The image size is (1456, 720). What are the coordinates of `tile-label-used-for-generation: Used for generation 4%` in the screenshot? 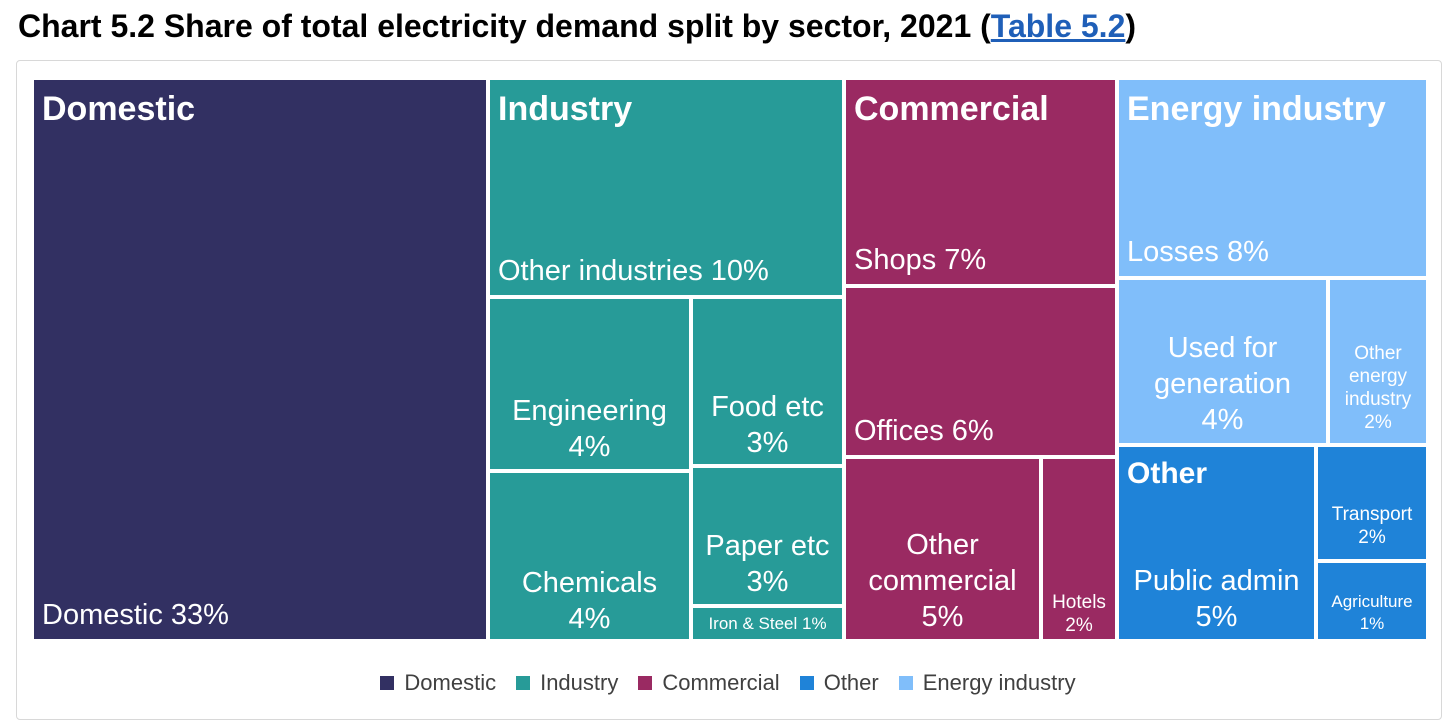 It's located at (1222, 384).